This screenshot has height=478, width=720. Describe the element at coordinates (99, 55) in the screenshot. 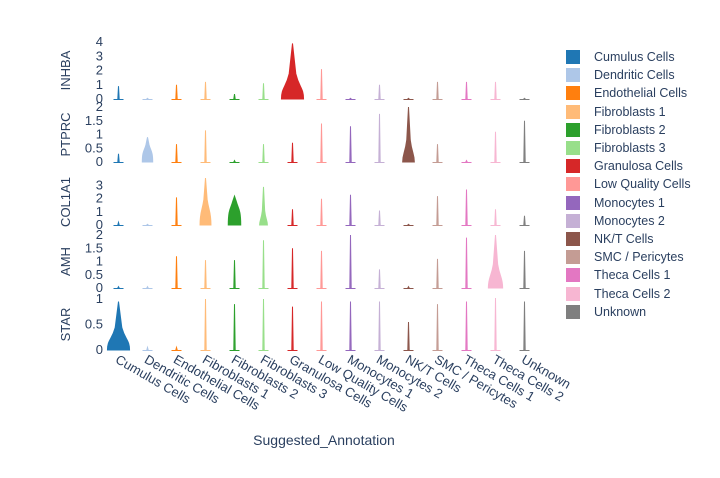

I see `y-tick-label: 3` at that location.